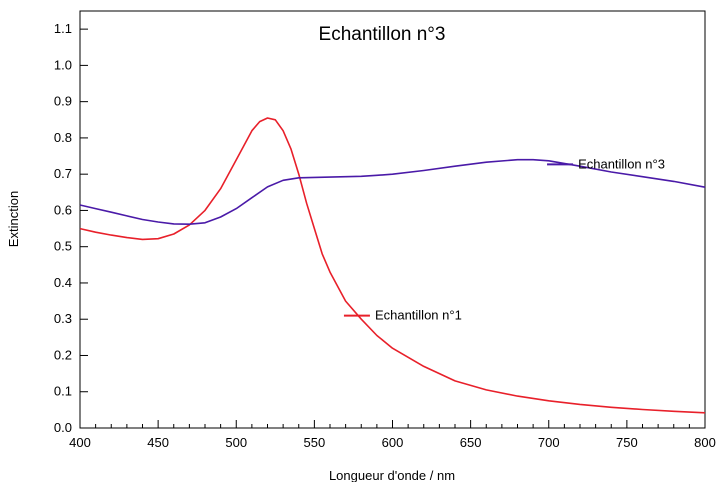  I want to click on x-tick-label: 700, so click(549, 442).